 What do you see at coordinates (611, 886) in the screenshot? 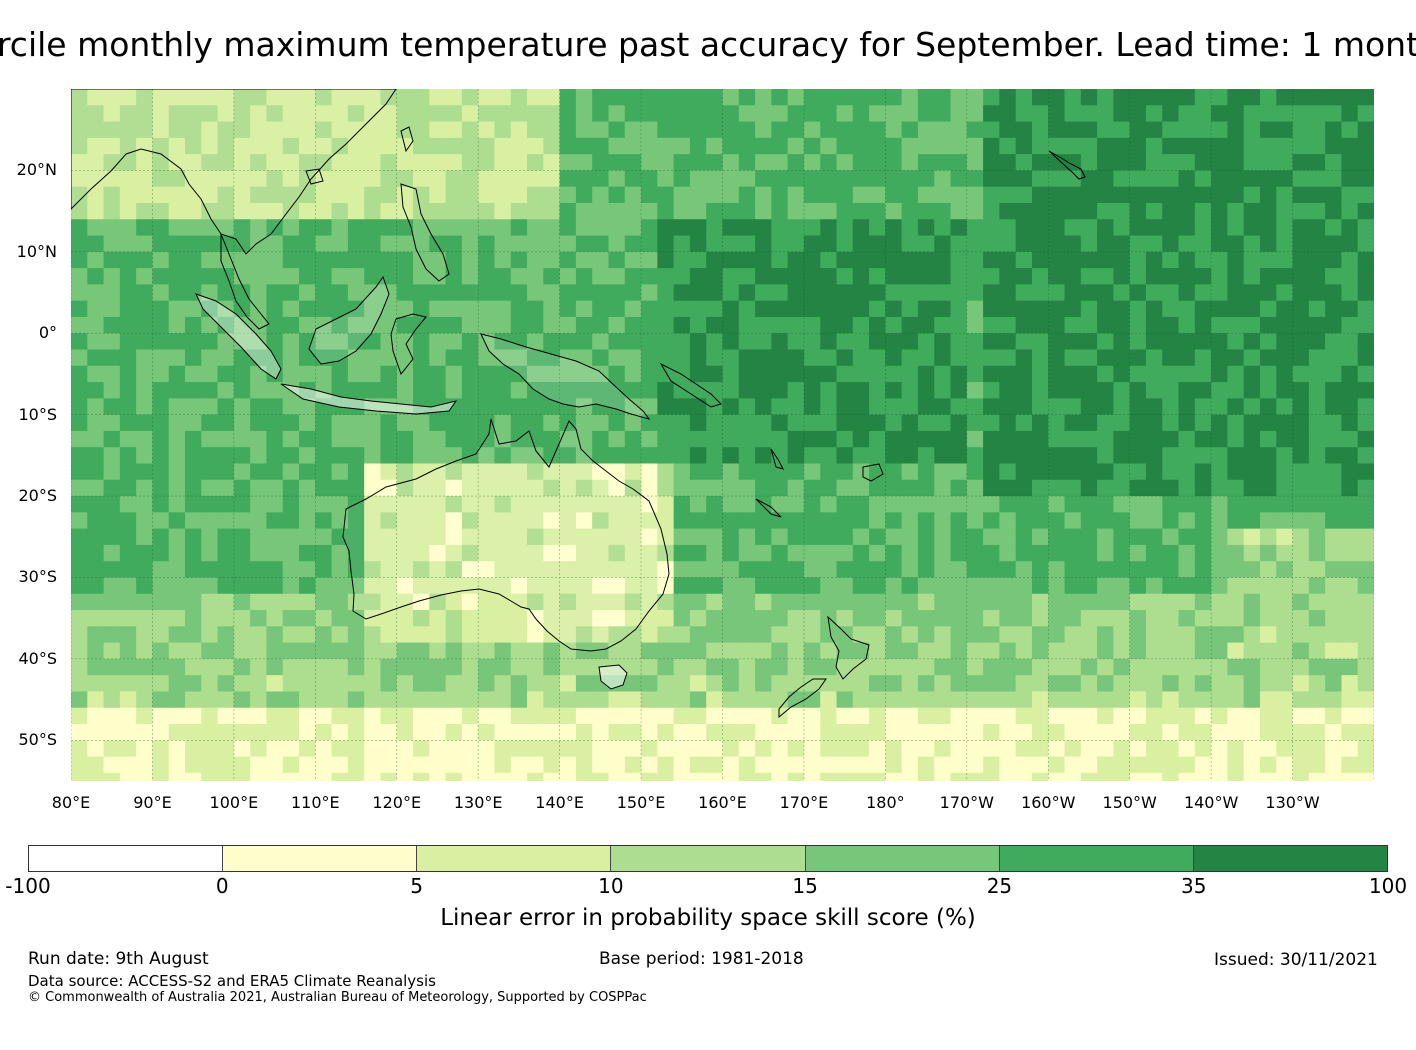
I see `colorbar-tick-label: 10` at bounding box center [611, 886].